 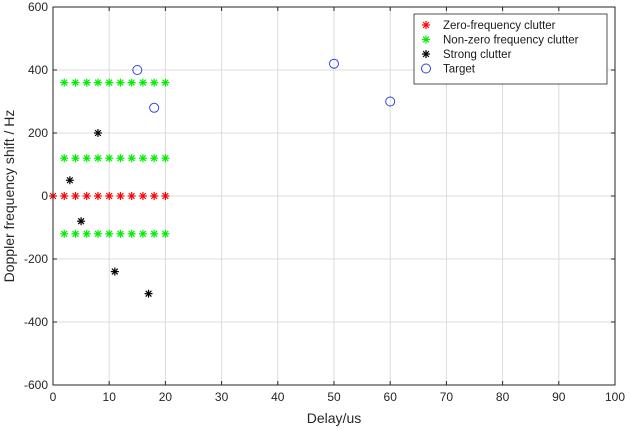 I want to click on y-tick-label: -200, so click(x=36, y=259).